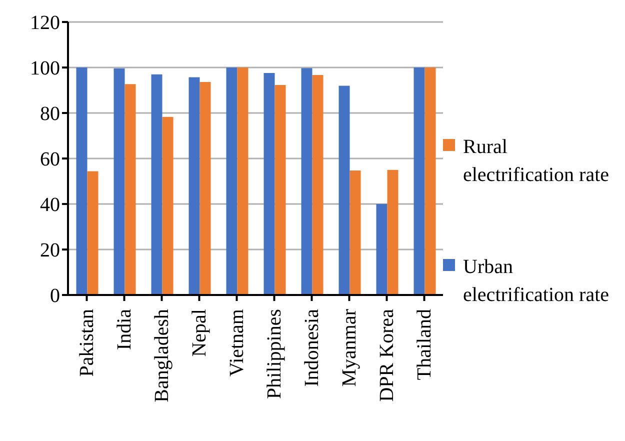 Image resolution: width=625 pixels, height=441 pixels. What do you see at coordinates (50, 159) in the screenshot?
I see `y-tick-label: 60` at bounding box center [50, 159].